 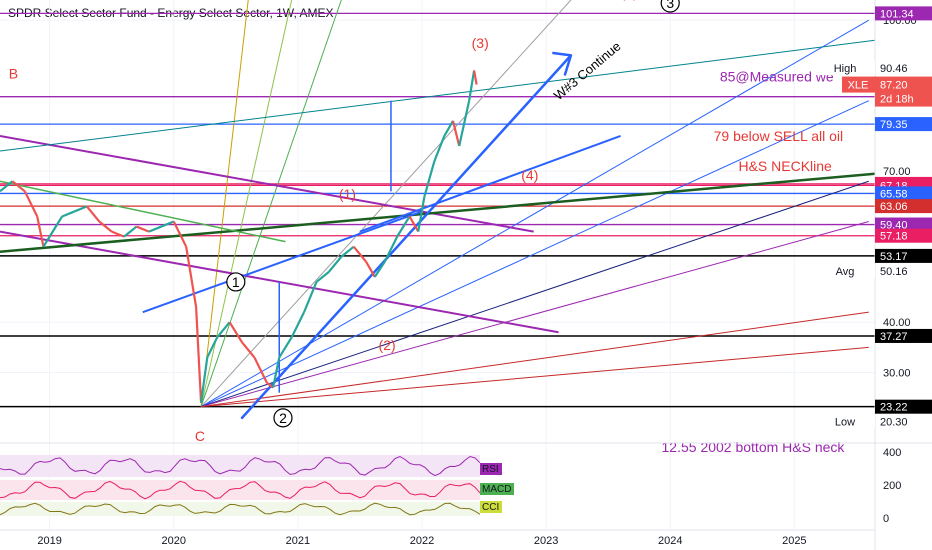 What do you see at coordinates (894, 257) in the screenshot?
I see `level-tag: 53.17` at bounding box center [894, 257].